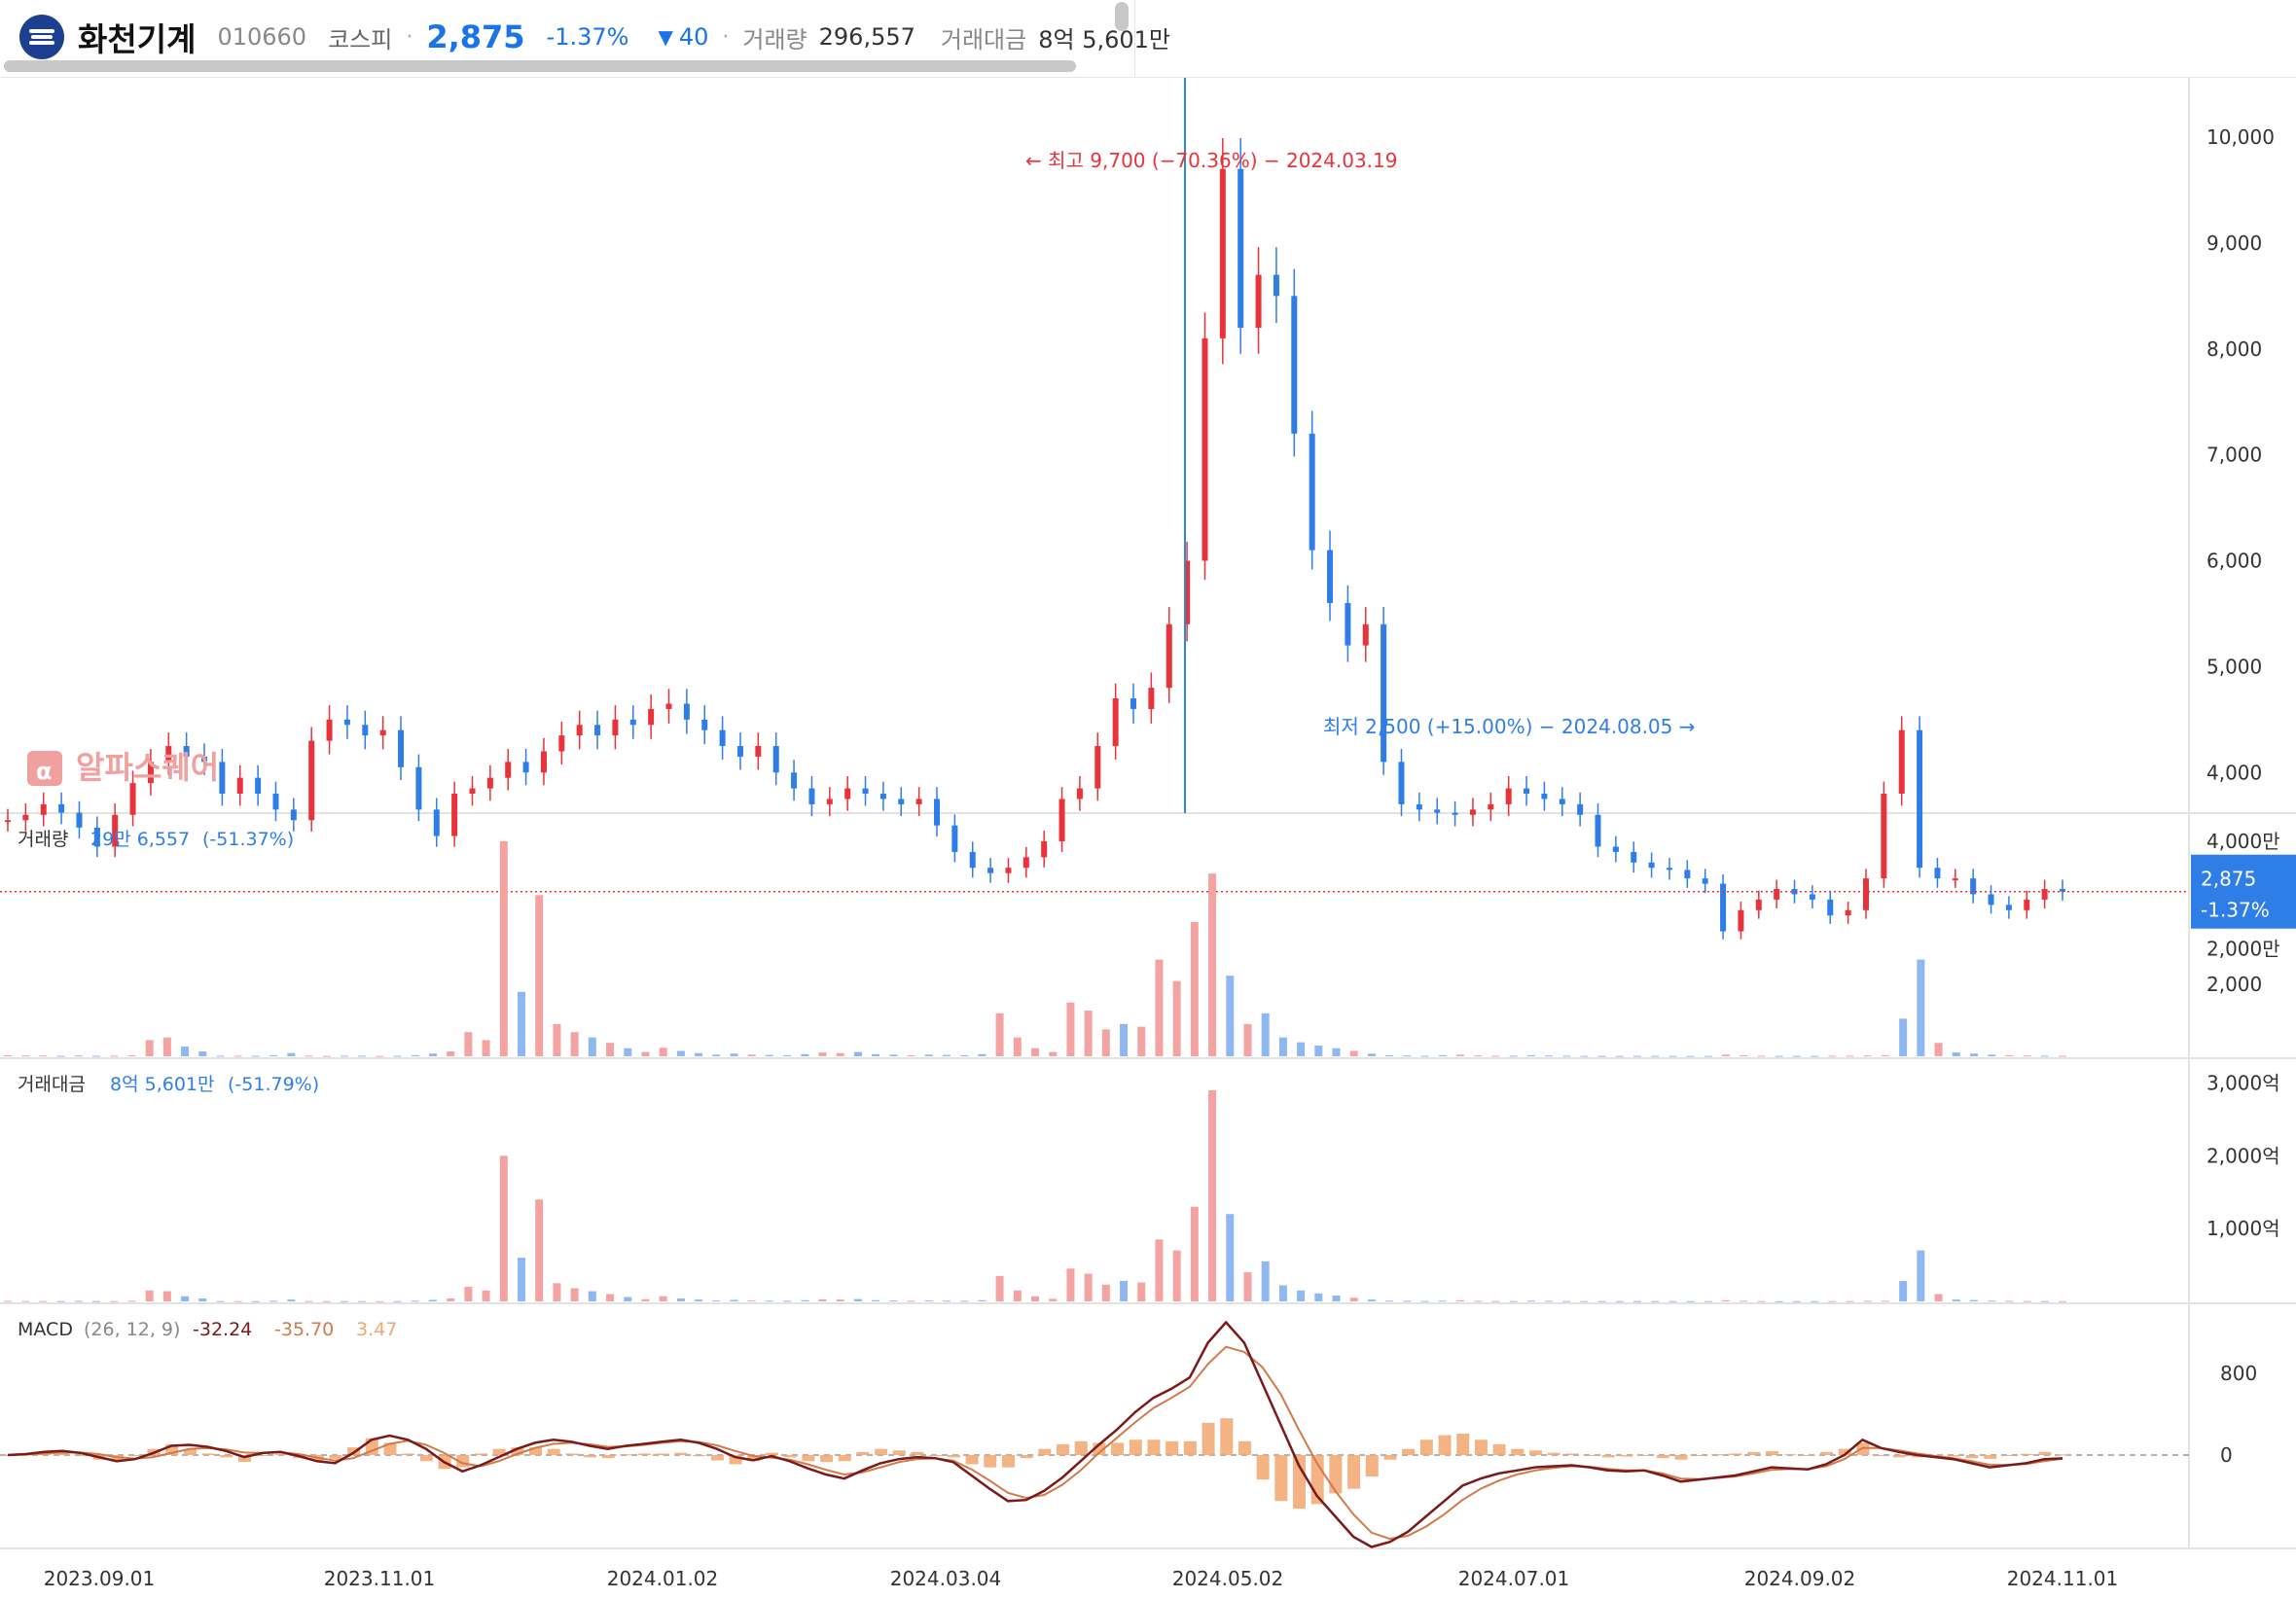 The height and width of the screenshot is (1599, 2296). Describe the element at coordinates (2243, 1155) in the screenshot. I see `amount-y-tick: 2,000억` at that location.